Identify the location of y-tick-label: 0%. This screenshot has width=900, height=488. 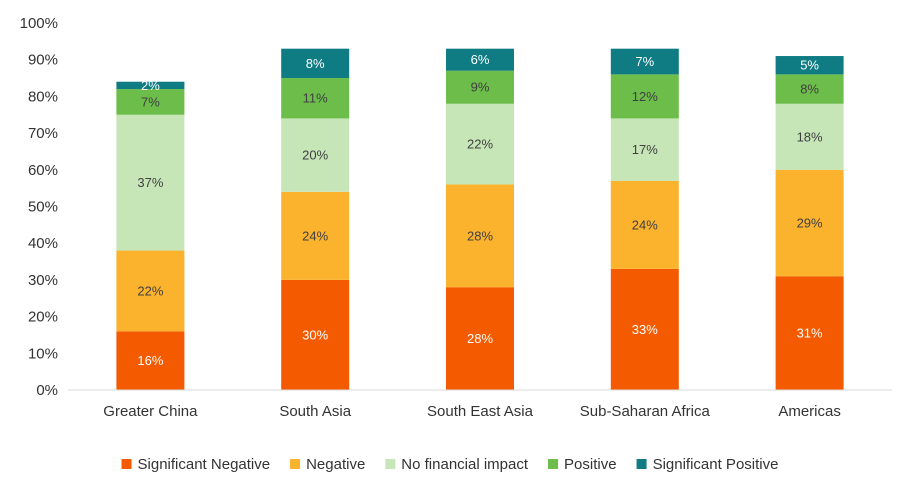
(47, 390).